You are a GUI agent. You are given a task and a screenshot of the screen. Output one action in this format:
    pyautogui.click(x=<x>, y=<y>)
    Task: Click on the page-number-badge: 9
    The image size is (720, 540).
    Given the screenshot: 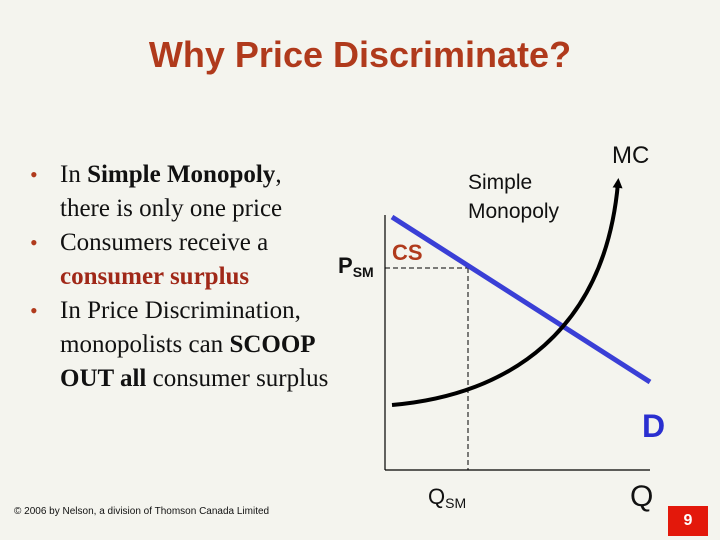 What is the action you would take?
    pyautogui.click(x=688, y=521)
    